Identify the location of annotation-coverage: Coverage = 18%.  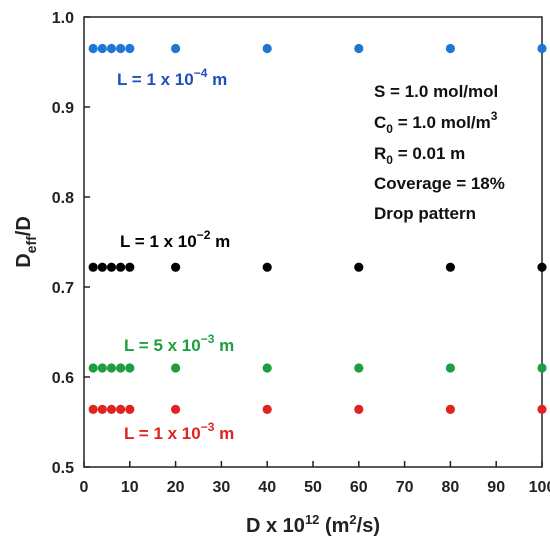
(439, 183).